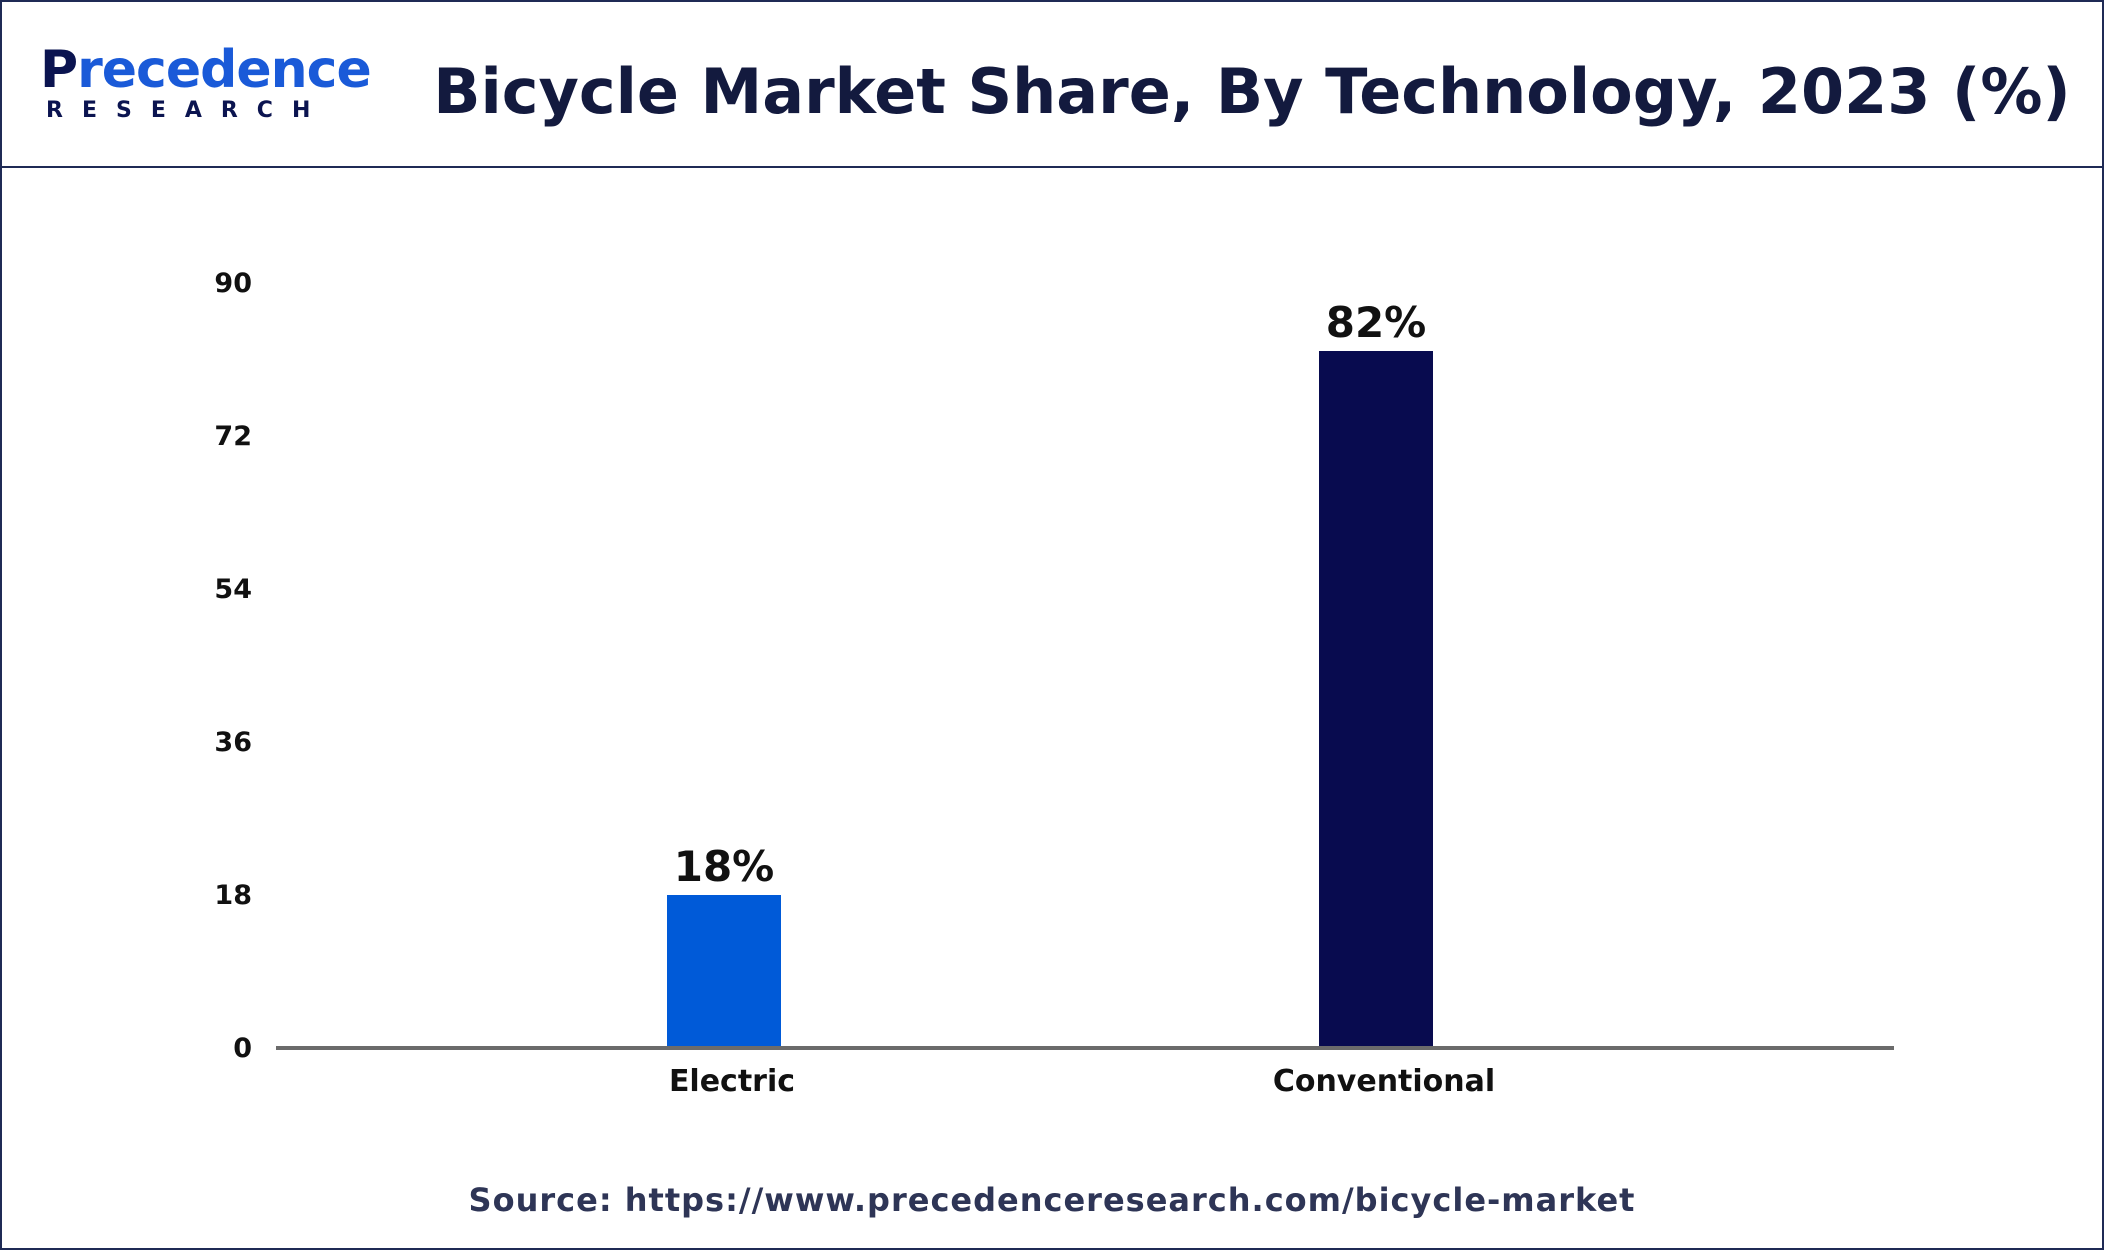  What do you see at coordinates (233, 742) in the screenshot?
I see `y-tick-label: 36` at bounding box center [233, 742].